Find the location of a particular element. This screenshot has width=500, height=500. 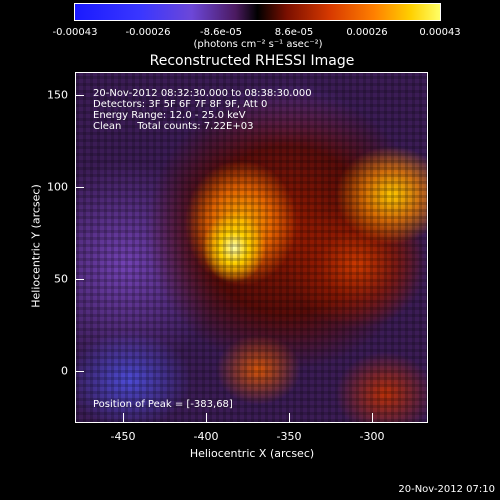

y-tick-label: 50 is located at coordinates (61, 279).